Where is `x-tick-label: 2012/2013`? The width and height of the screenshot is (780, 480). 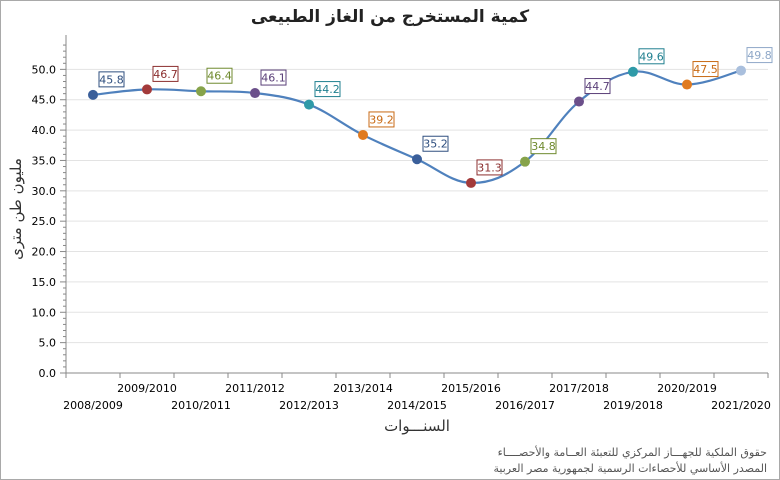
x-tick-label: 2012/2013 is located at coordinates (309, 405).